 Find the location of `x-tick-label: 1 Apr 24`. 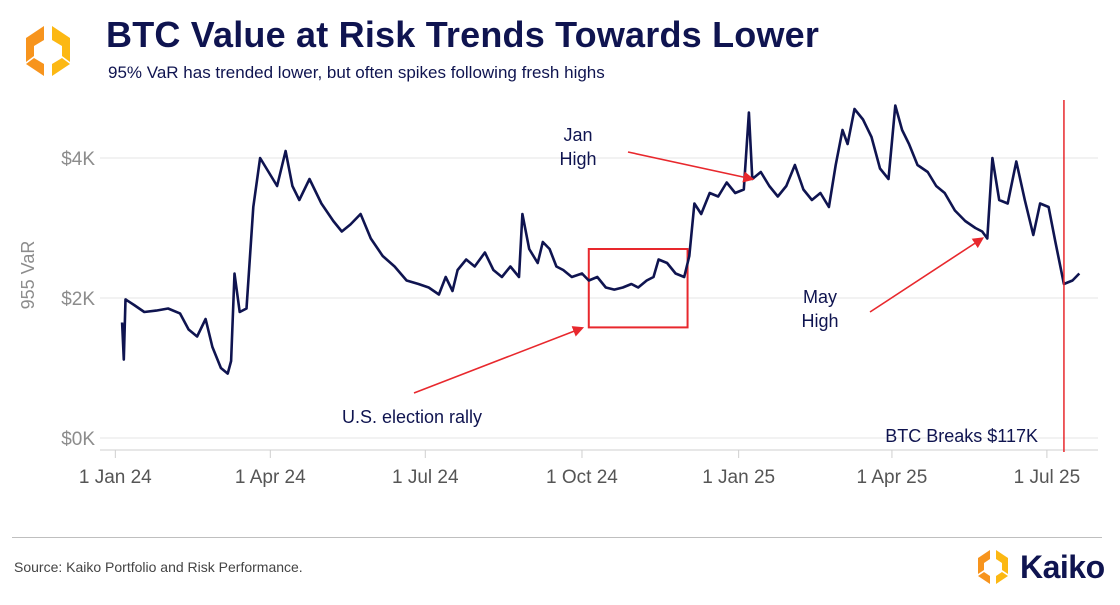

x-tick-label: 1 Apr 24 is located at coordinates (270, 477).